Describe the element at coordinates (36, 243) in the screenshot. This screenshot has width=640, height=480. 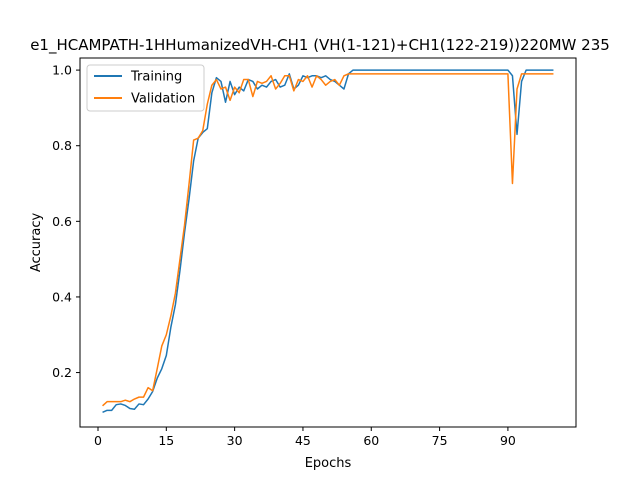
I see `y-axis-label: Accuracy` at that location.